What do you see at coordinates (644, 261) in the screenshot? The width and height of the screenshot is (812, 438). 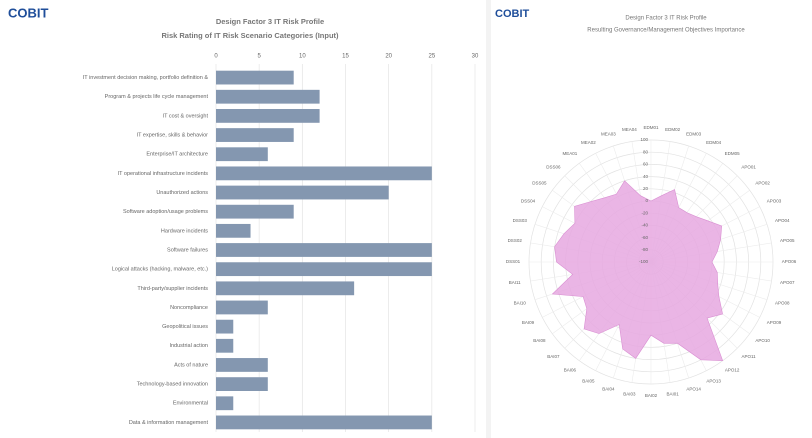 I see `r-tick-label: -100` at bounding box center [644, 261].